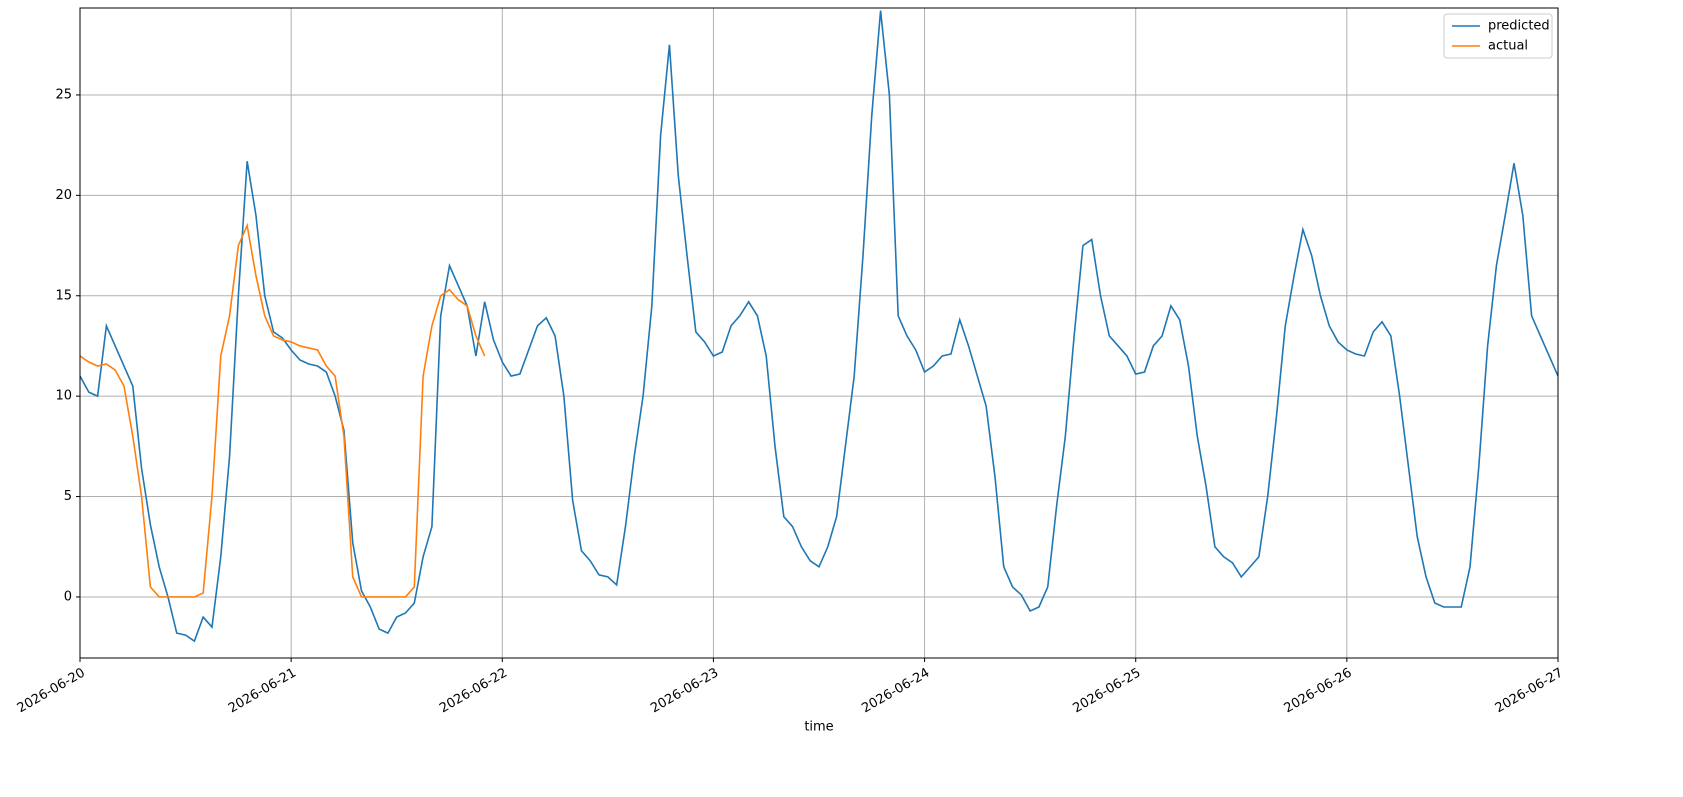 Image resolution: width=1683 pixels, height=797 pixels. I want to click on x-tick-label: 2026-06-22, so click(473, 691).